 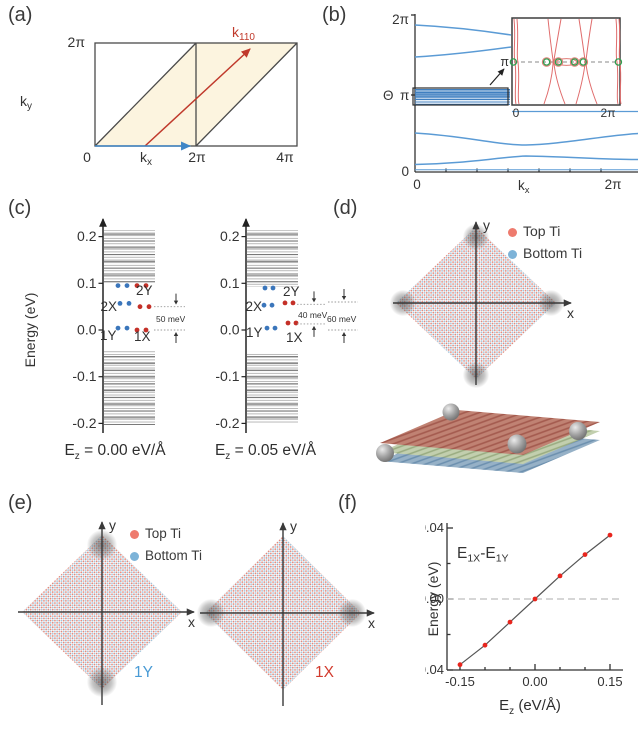 I want to click on d-axes: y x, so click(x=483, y=301).